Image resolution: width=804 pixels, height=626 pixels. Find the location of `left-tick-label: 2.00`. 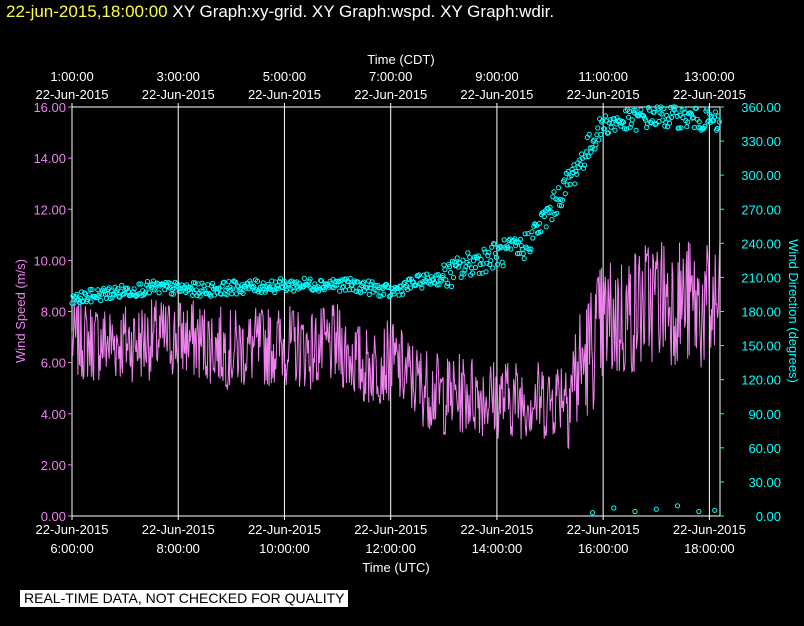

left-tick-label: 2.00 is located at coordinates (53, 465).